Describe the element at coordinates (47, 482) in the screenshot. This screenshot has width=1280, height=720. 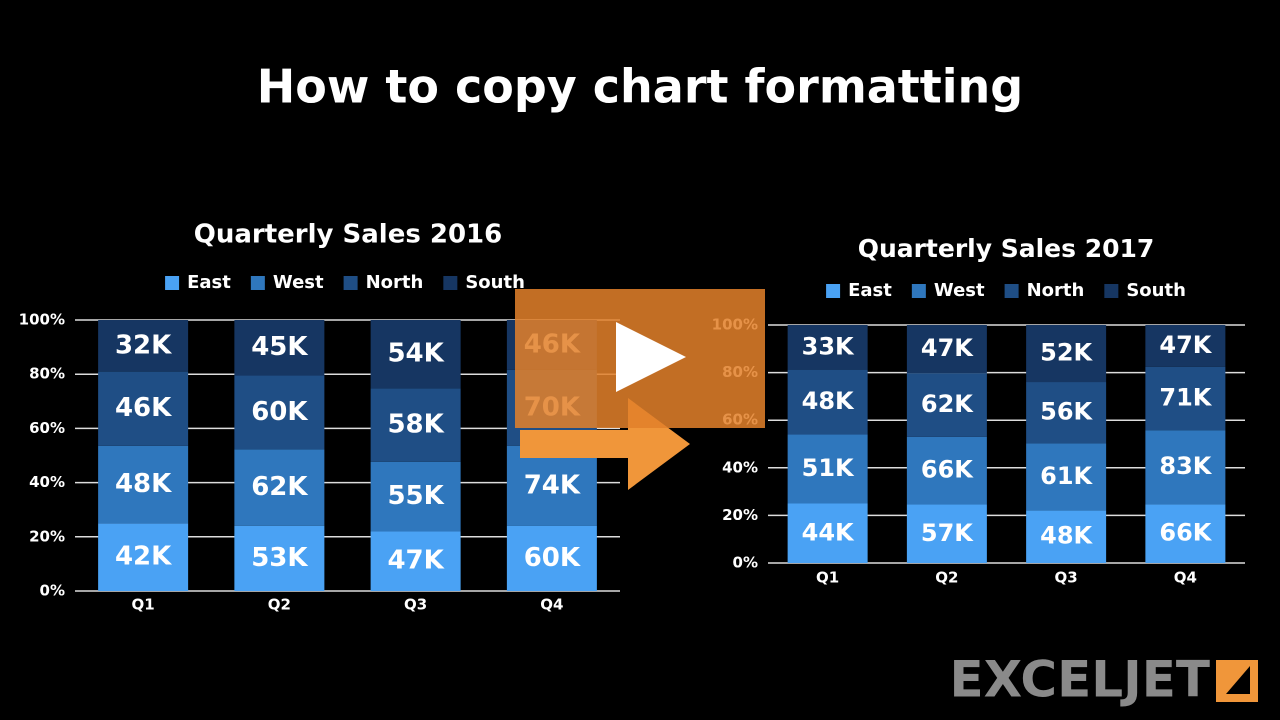
I see `y-tick-label: 40%` at that location.